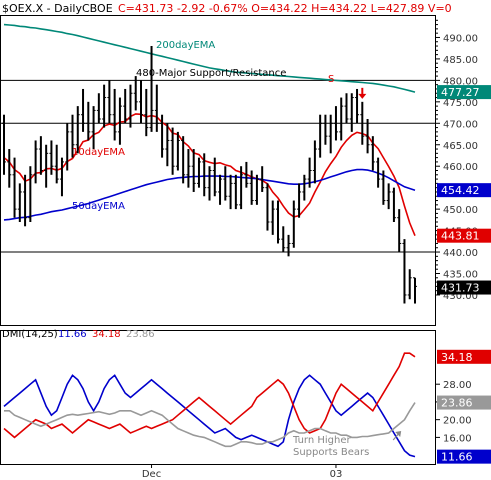 Image resolution: width=491 pixels, height=480 pixels. Describe the element at coordinates (460, 167) in the screenshot. I see `price-tick-label: 460.00` at that location.